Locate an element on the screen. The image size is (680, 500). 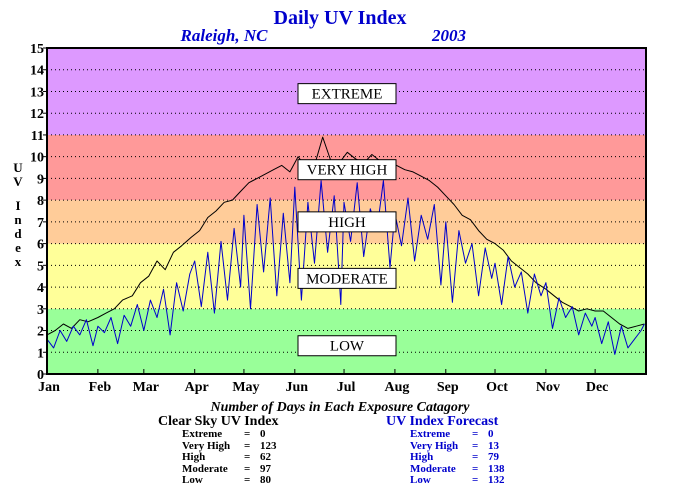
x-tick-label: Apr is located at coordinates (197, 387).